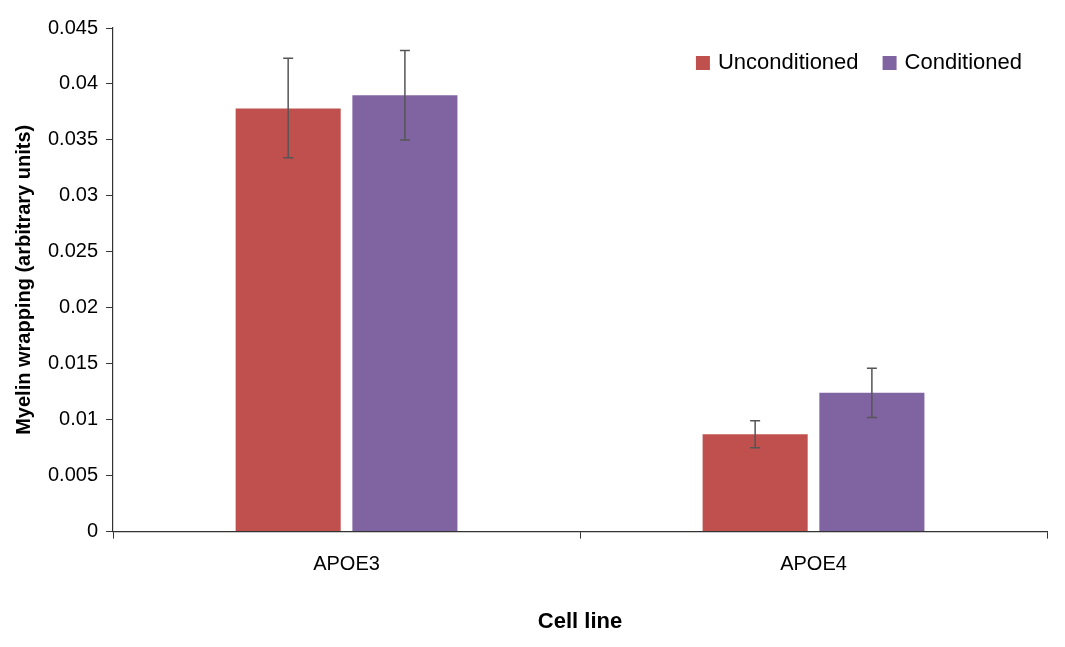 The image size is (1065, 647). What do you see at coordinates (79, 194) in the screenshot?
I see `y-tick-label: 0.03` at bounding box center [79, 194].